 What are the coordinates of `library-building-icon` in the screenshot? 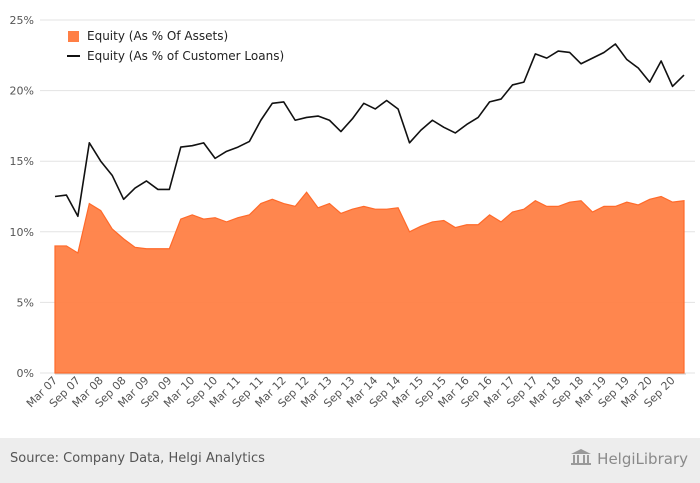 It's located at (581, 459).